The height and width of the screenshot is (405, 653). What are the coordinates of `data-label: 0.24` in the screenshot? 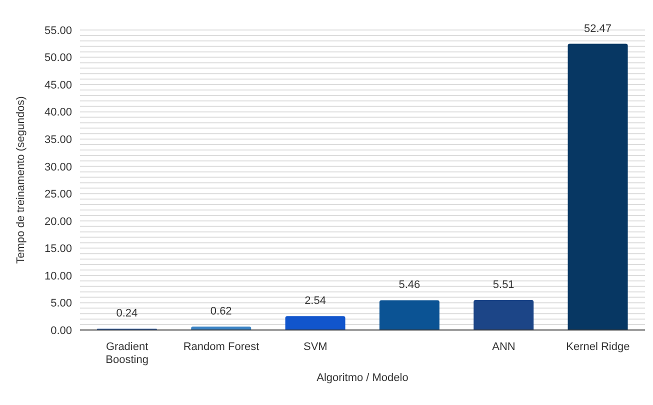 It's located at (127, 314).